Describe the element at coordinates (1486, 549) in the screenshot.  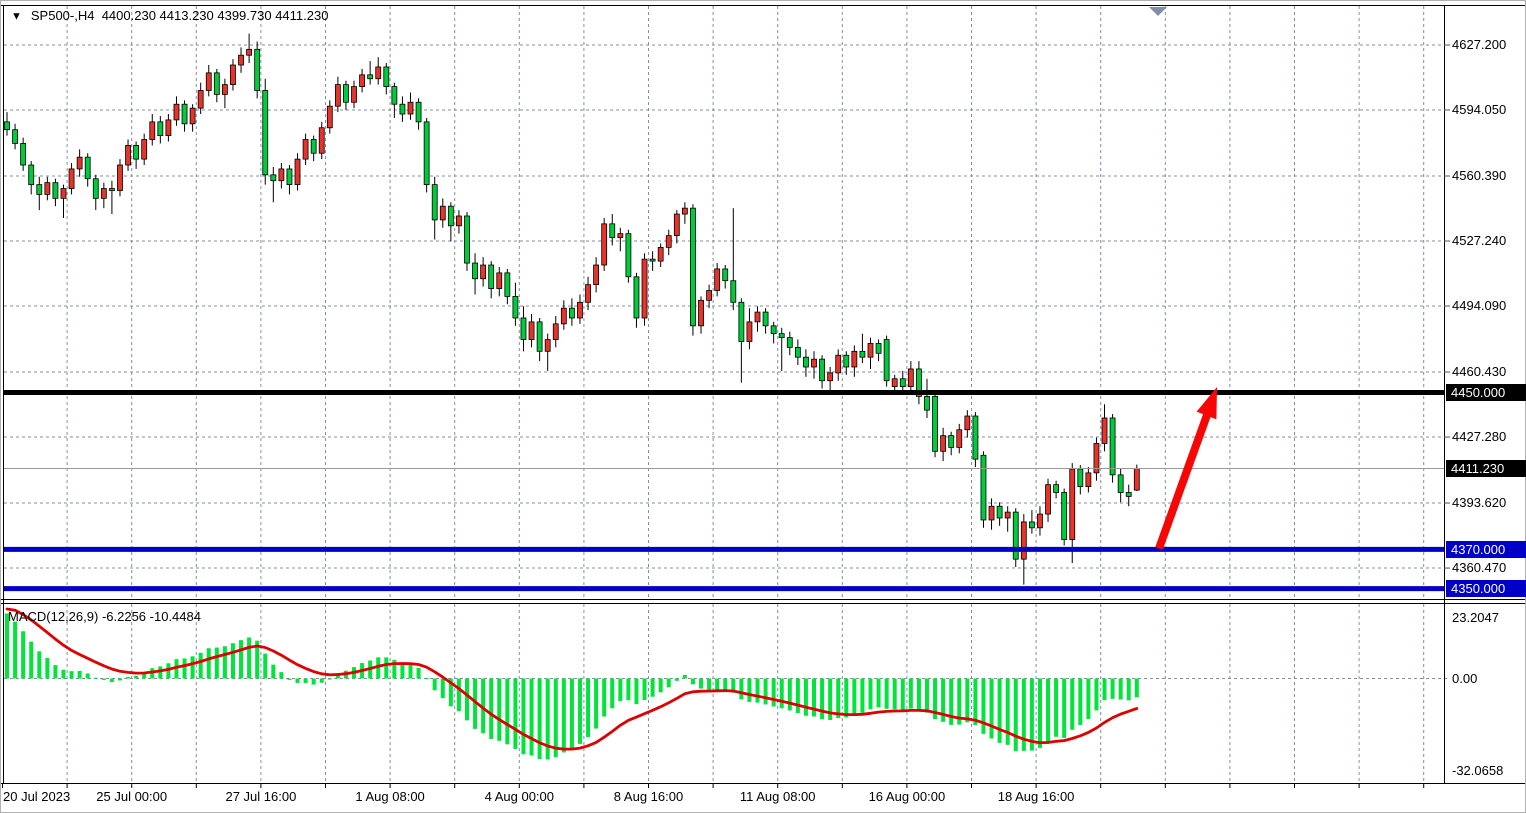
I see `price-badge: 4370.000` at that location.